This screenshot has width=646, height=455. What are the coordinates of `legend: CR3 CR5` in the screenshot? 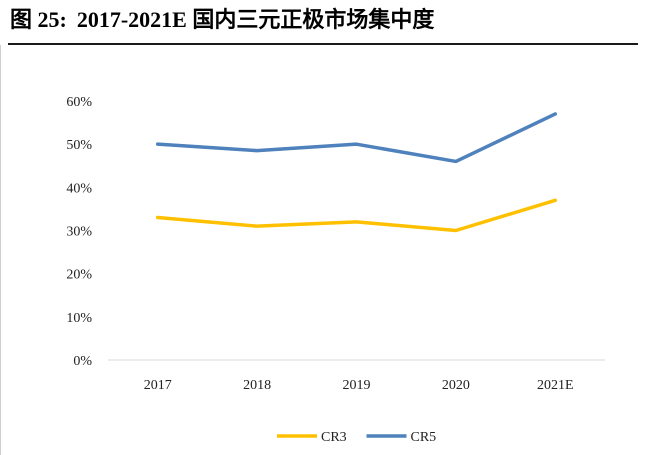 It's located at (356, 437).